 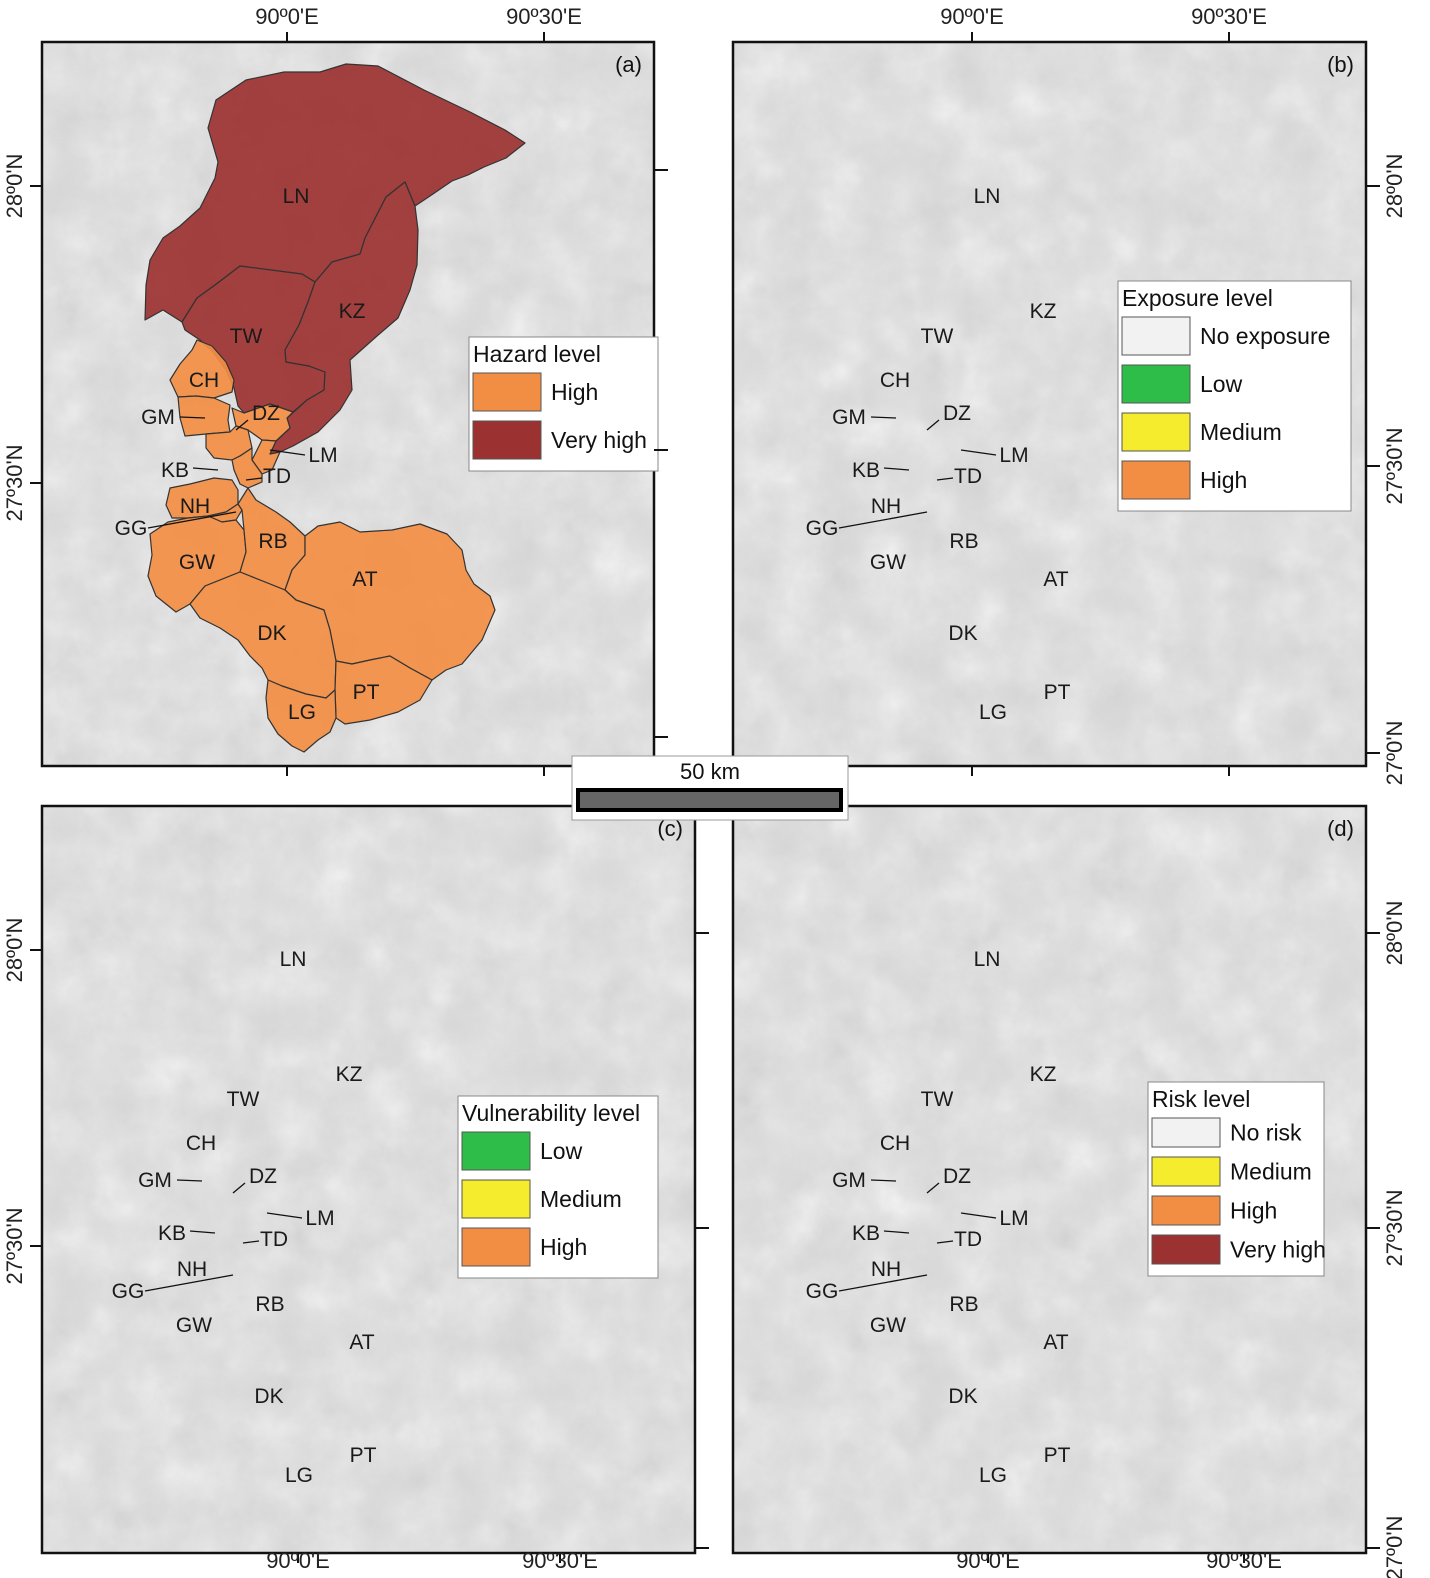 What do you see at coordinates (1221, 384) in the screenshot?
I see `legend-label: Low` at bounding box center [1221, 384].